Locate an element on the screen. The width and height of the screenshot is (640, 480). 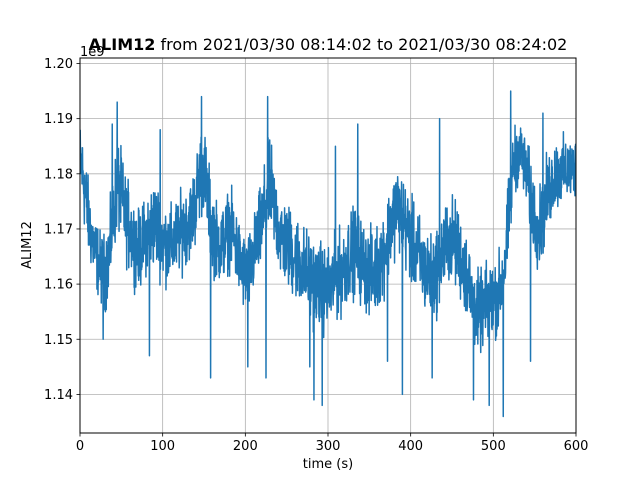
x-tick-label: 200 is located at coordinates (245, 446).